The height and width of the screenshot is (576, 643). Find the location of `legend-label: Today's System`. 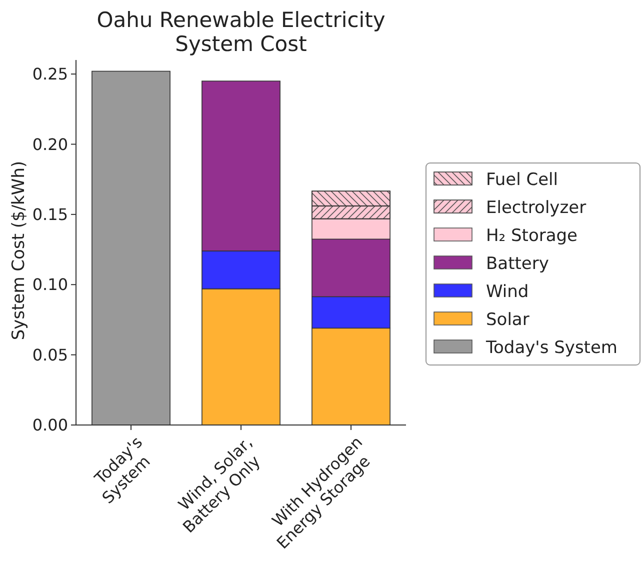

legend-label: Today's System is located at coordinates (551, 348).